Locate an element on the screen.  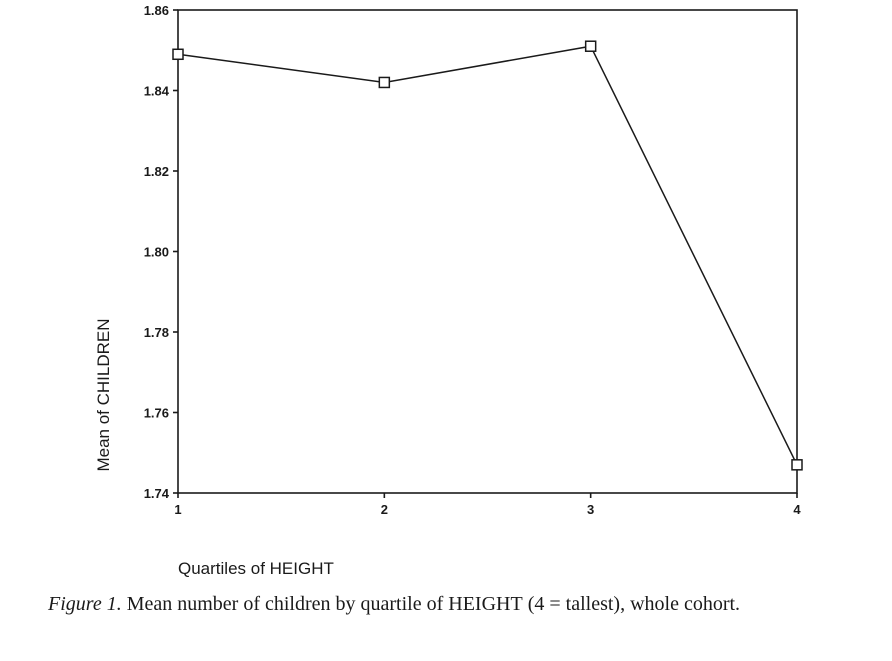
y-axis-title: Mean of CHILDREN is located at coordinates (103, 394).